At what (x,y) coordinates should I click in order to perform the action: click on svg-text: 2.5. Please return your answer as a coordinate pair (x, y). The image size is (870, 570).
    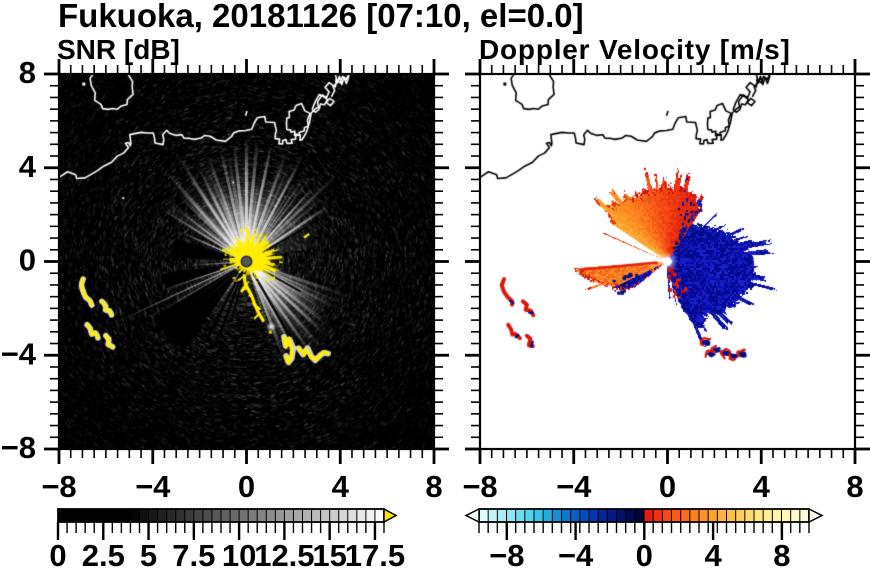
    Looking at the image, I should click on (103, 554).